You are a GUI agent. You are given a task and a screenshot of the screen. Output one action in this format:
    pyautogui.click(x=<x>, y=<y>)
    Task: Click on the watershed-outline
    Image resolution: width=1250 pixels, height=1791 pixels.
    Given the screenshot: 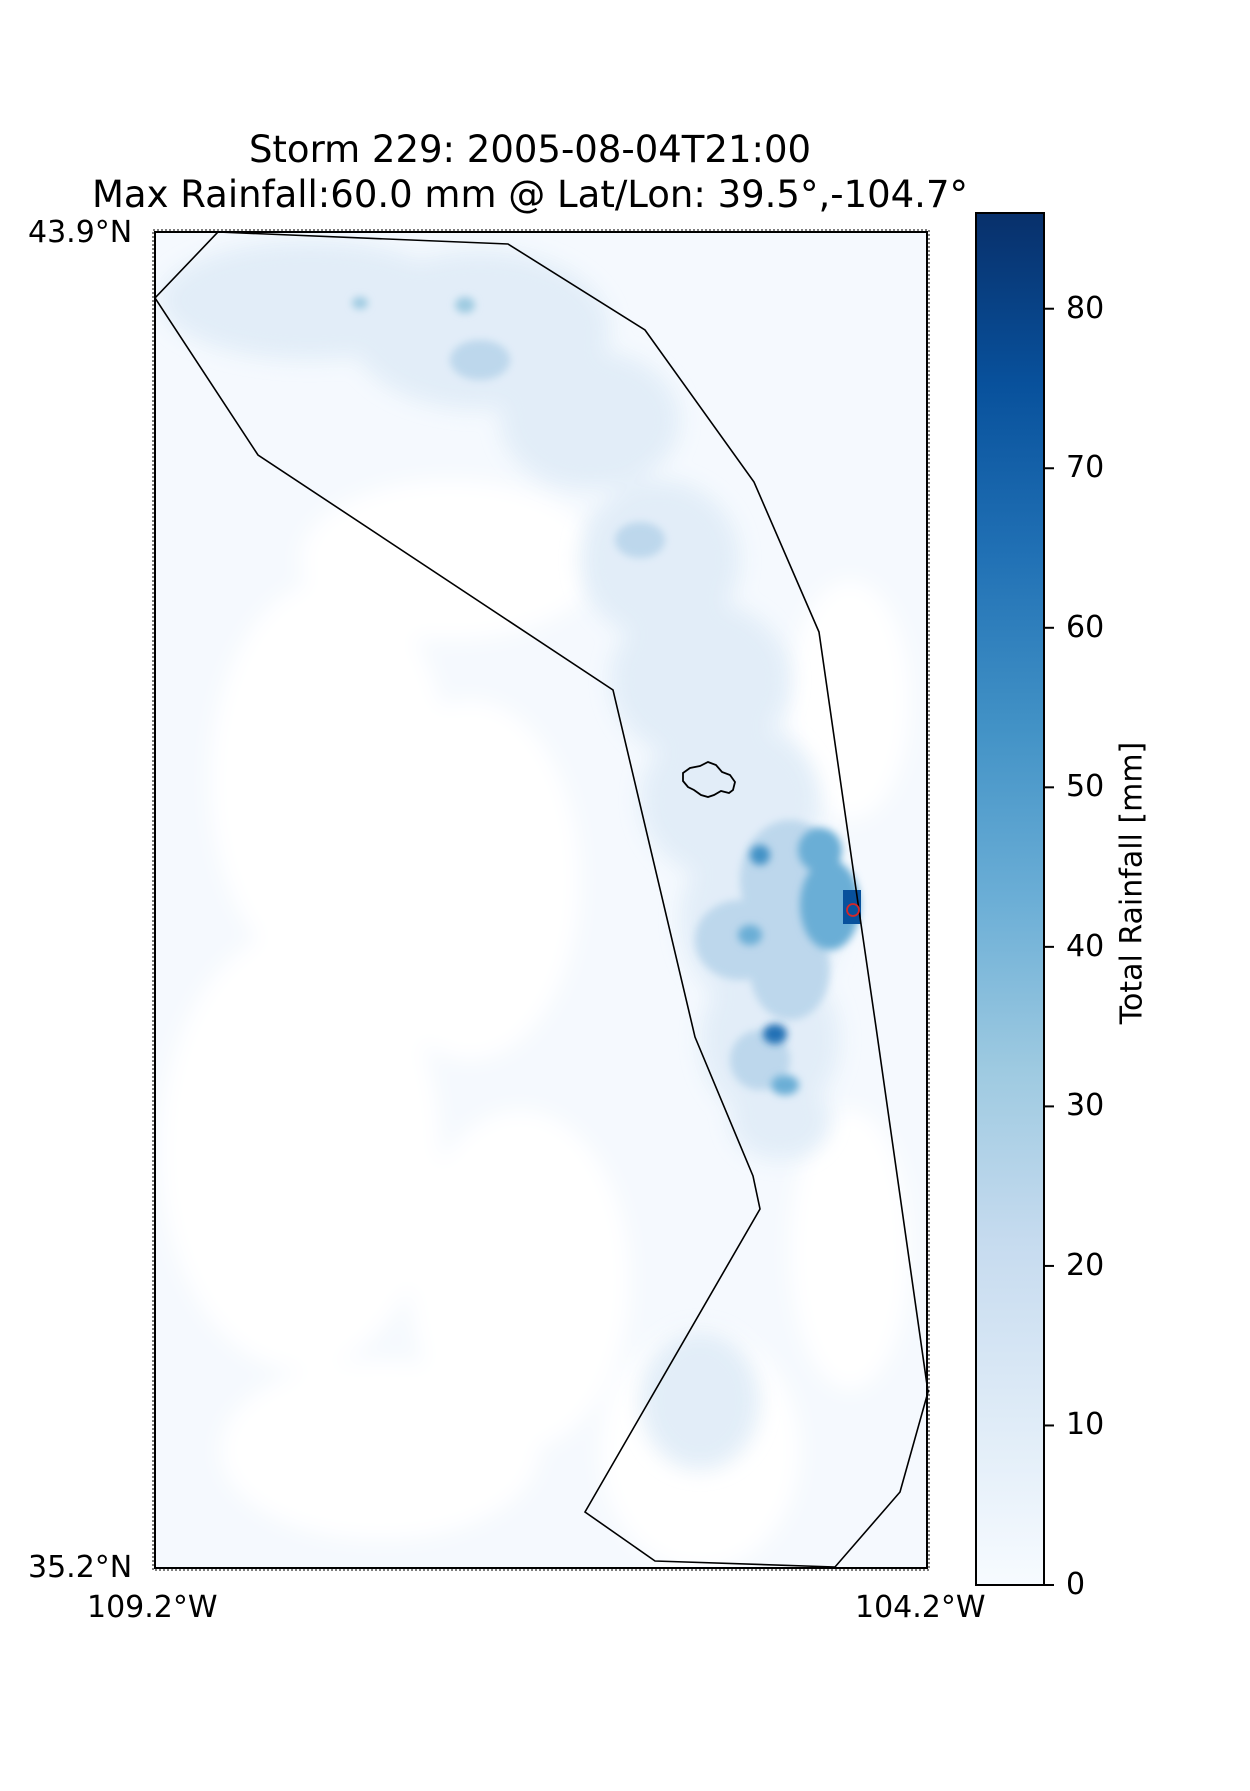 What is the action you would take?
    pyautogui.click(x=709, y=779)
    